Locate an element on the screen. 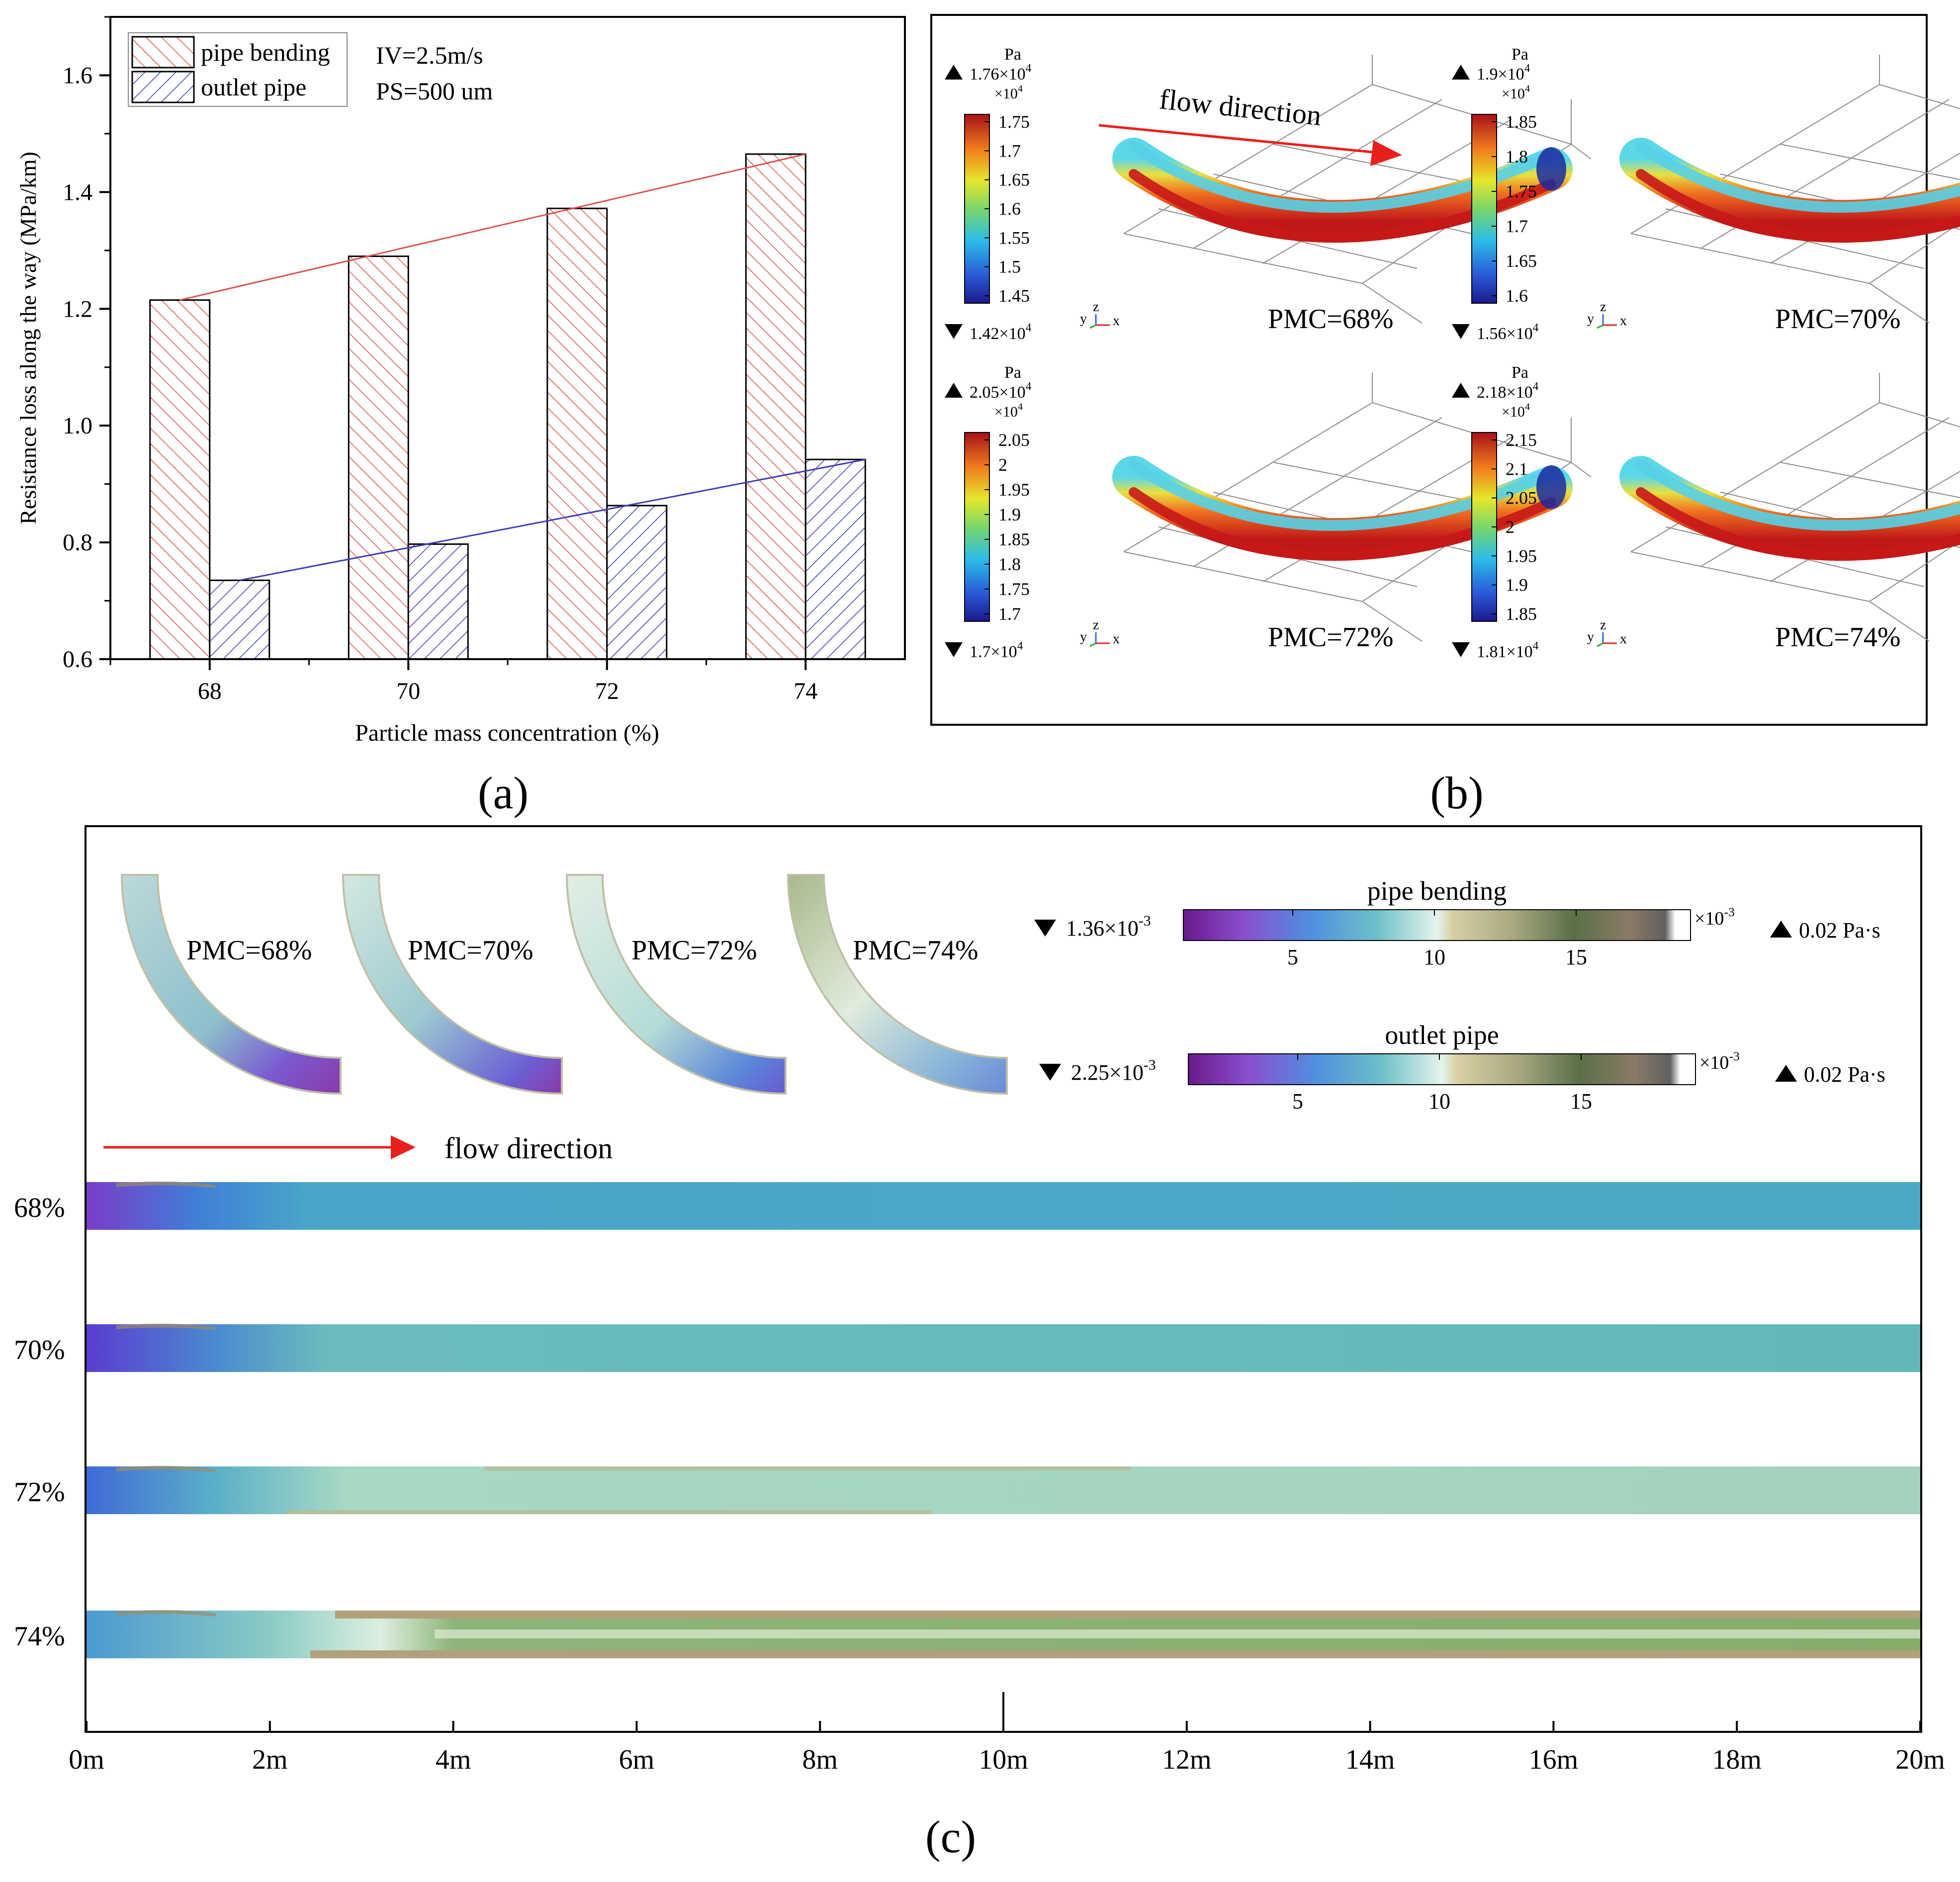 This screenshot has width=1960, height=1882. min-value: 1.7×10⁴ is located at coordinates (996, 650).